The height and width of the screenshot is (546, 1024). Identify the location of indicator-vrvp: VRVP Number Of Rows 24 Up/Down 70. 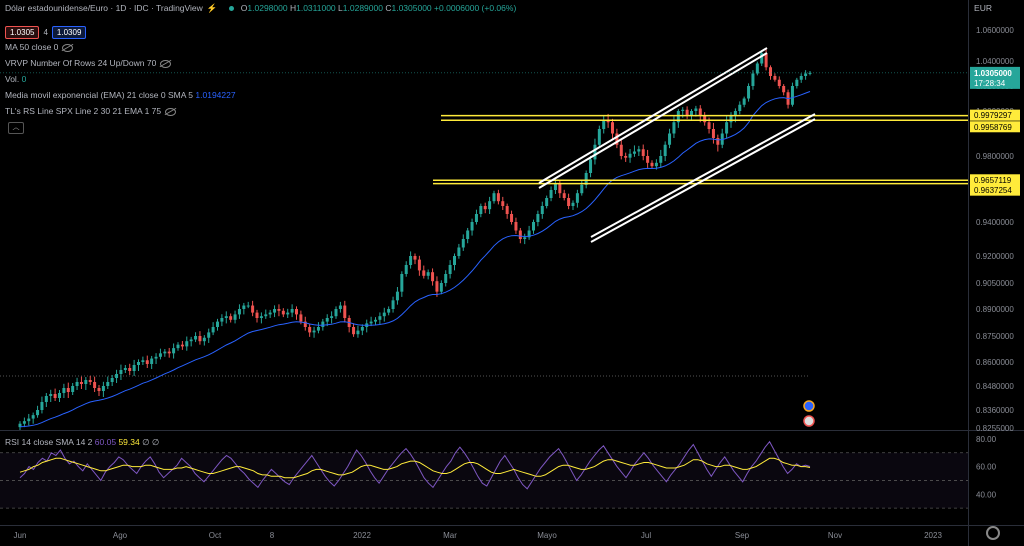
(88, 63).